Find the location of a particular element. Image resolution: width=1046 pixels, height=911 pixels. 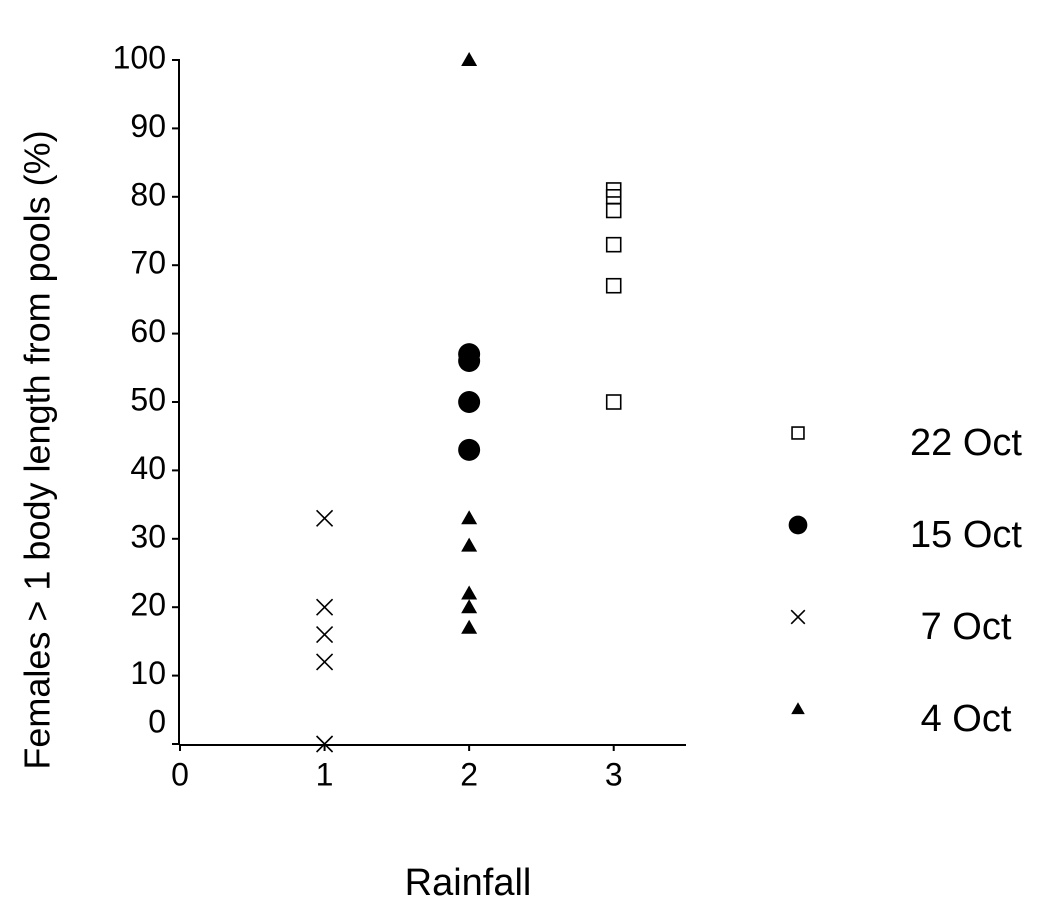

legend-label: 7 Oct is located at coordinates (966, 627).